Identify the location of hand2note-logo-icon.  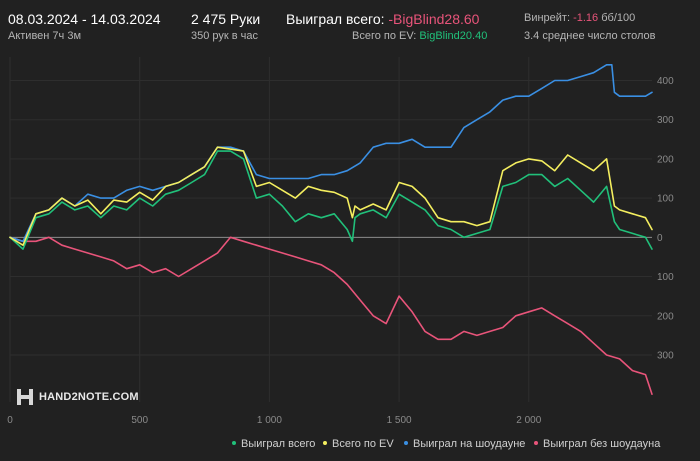
(25, 397).